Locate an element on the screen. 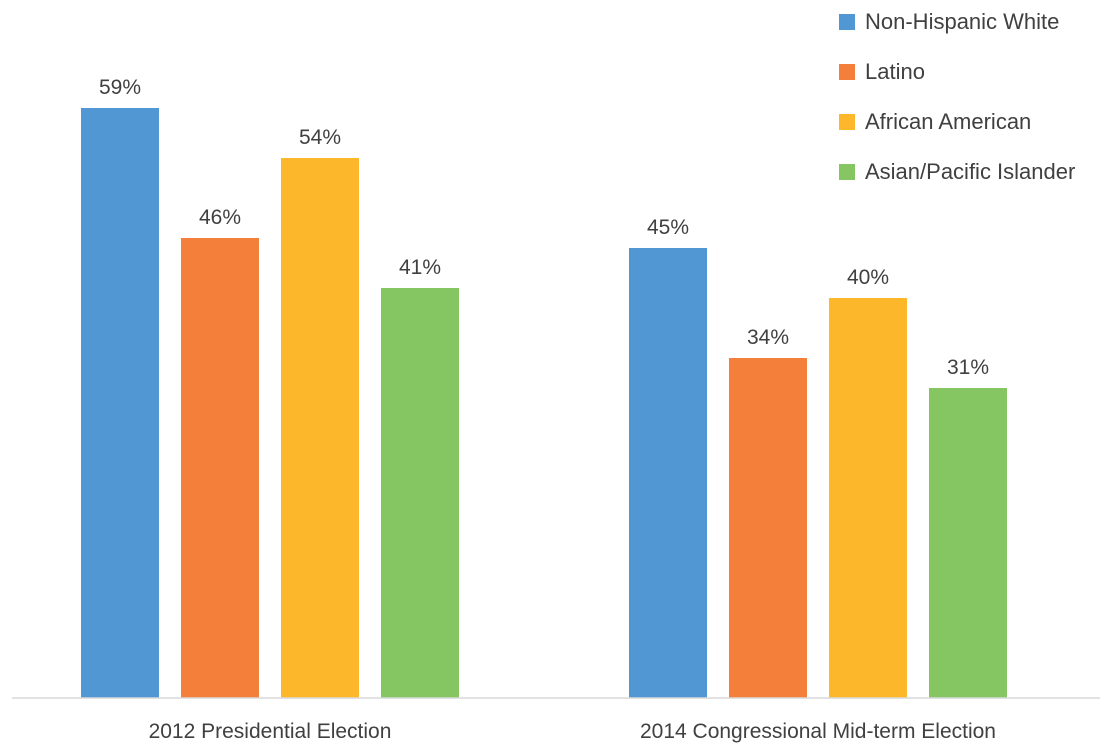 This screenshot has height=746, width=1107. data-label-non-hispanic-white-2014-congressional-mid-term-election: 45% is located at coordinates (668, 227).